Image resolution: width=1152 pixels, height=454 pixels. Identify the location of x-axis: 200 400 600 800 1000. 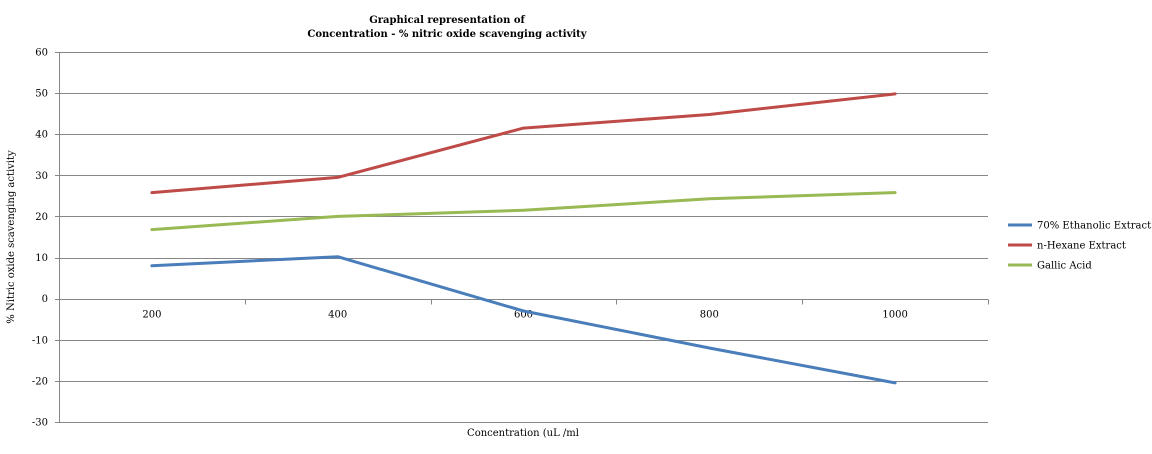
(524, 310).